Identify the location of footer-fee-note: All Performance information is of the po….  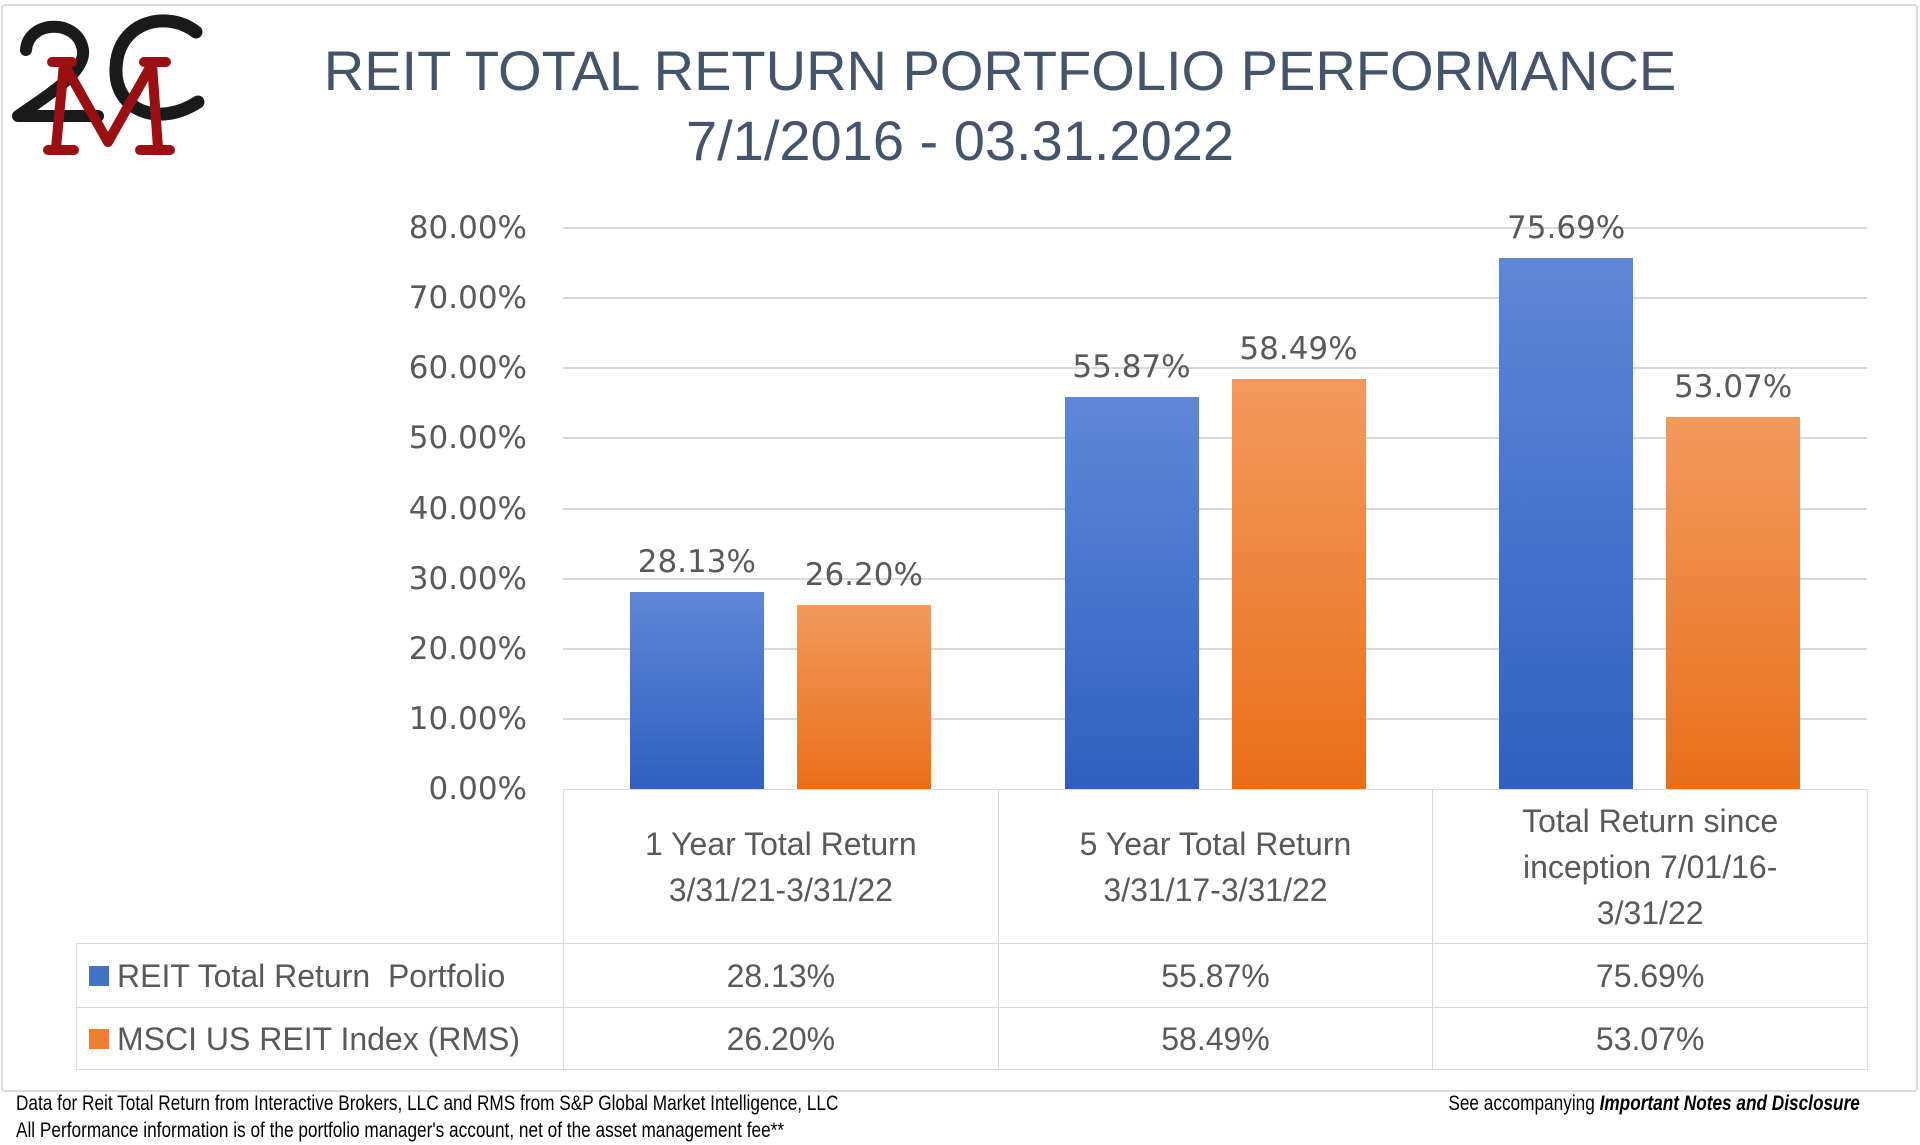
(400, 1130).